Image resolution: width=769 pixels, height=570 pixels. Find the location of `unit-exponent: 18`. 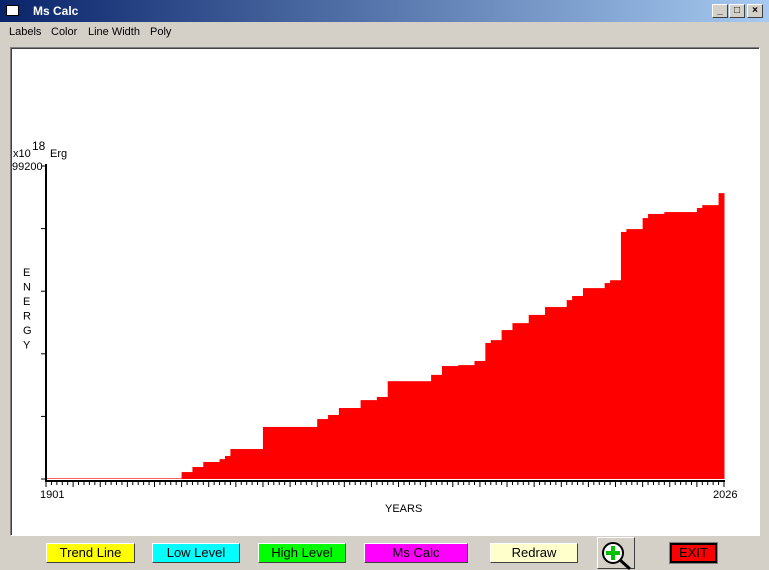

unit-exponent: 18 is located at coordinates (39, 146).